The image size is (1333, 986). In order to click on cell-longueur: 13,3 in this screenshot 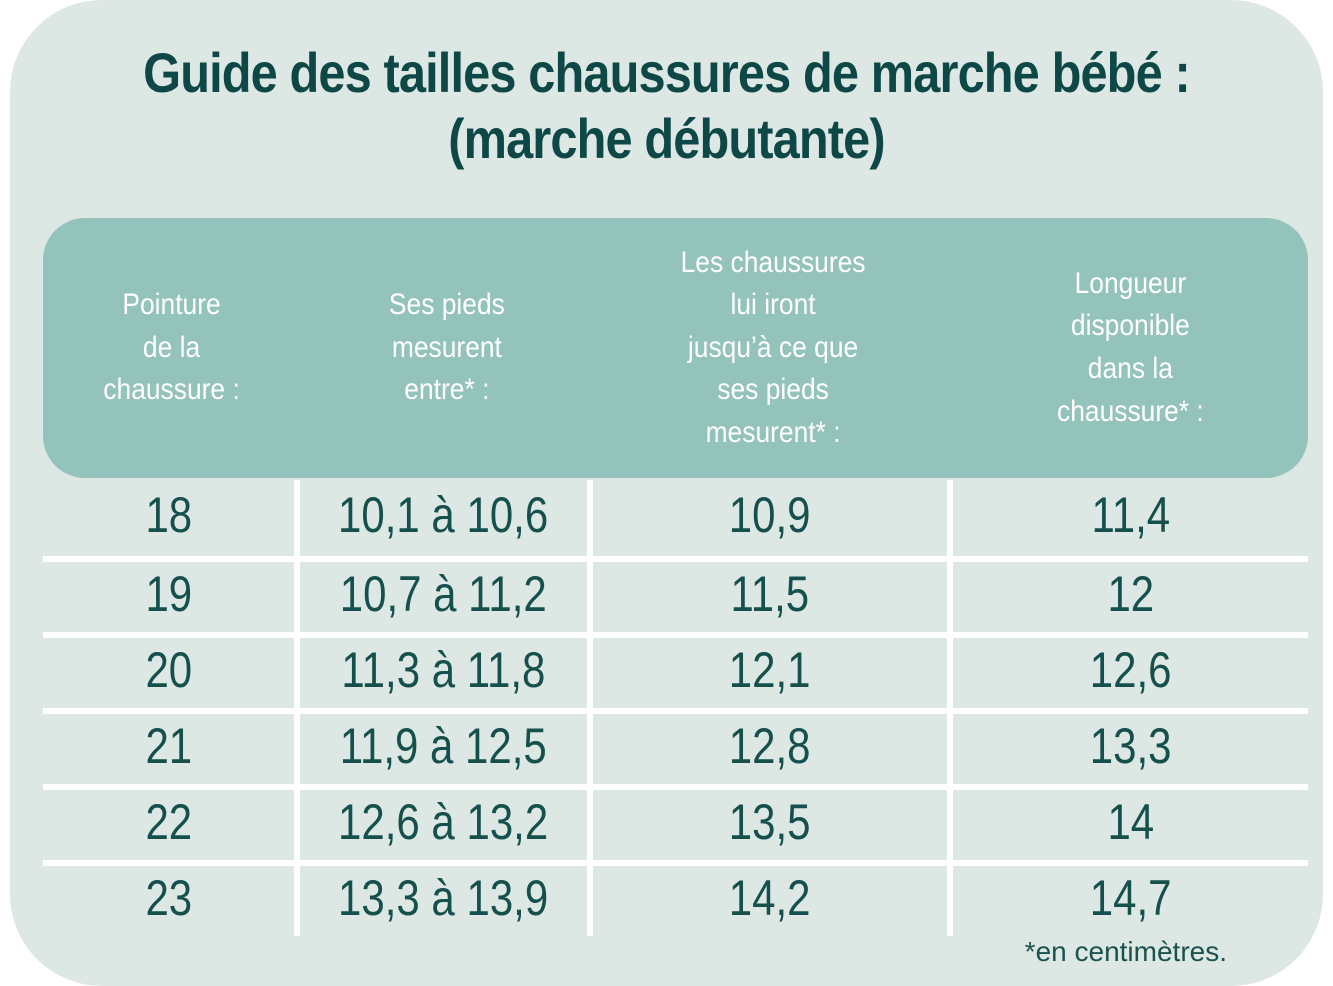, I will do `click(1130, 749)`.